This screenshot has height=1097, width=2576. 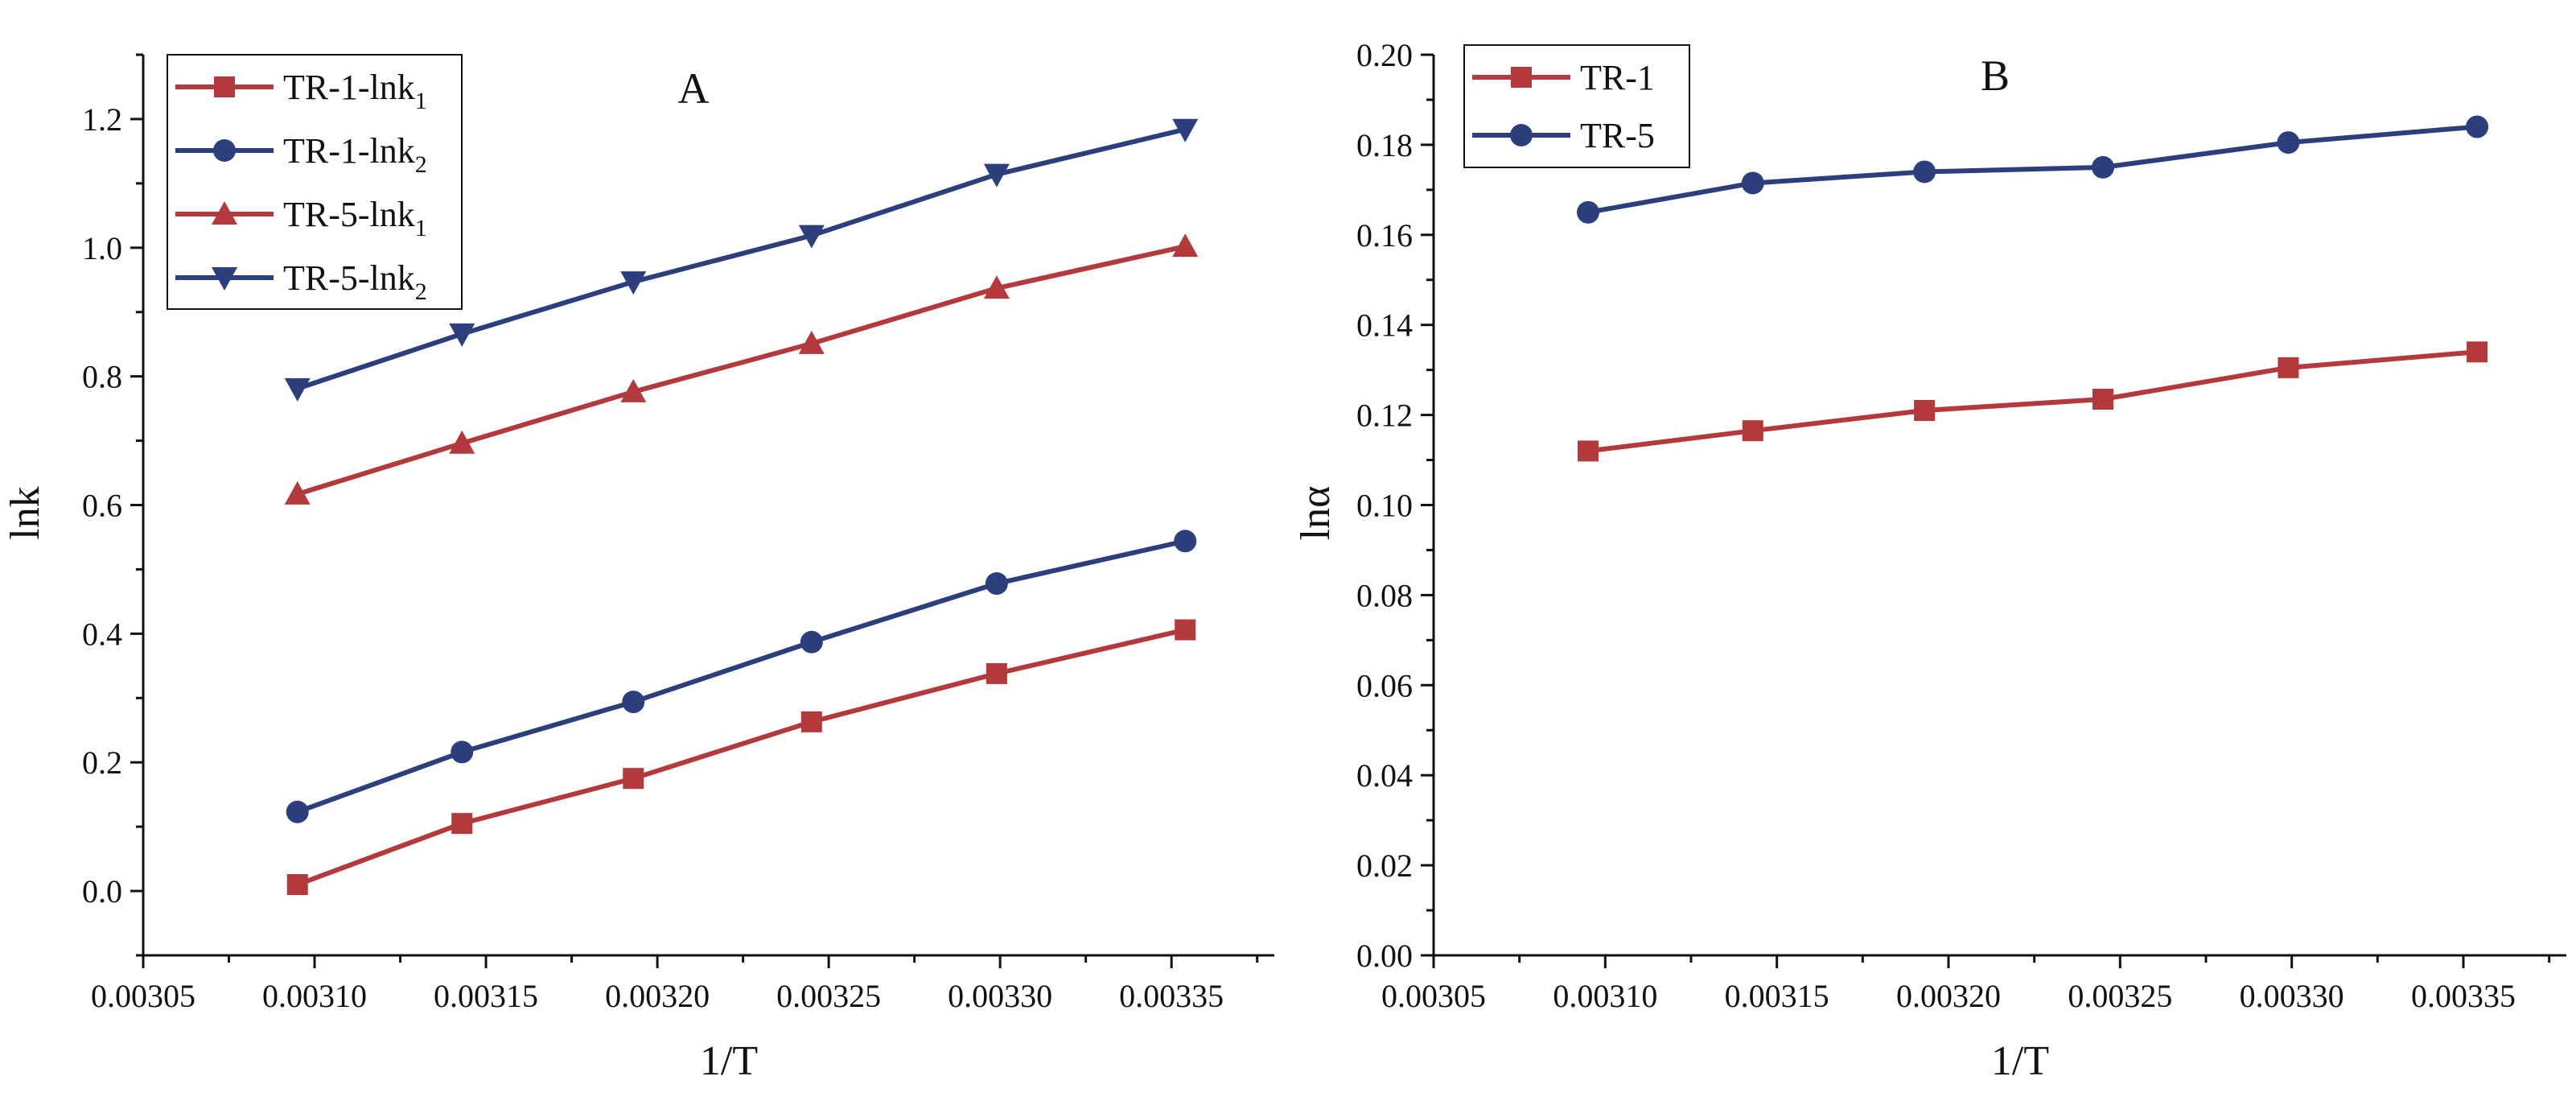 I want to click on y-axis-title: lnα, so click(x=1316, y=514).